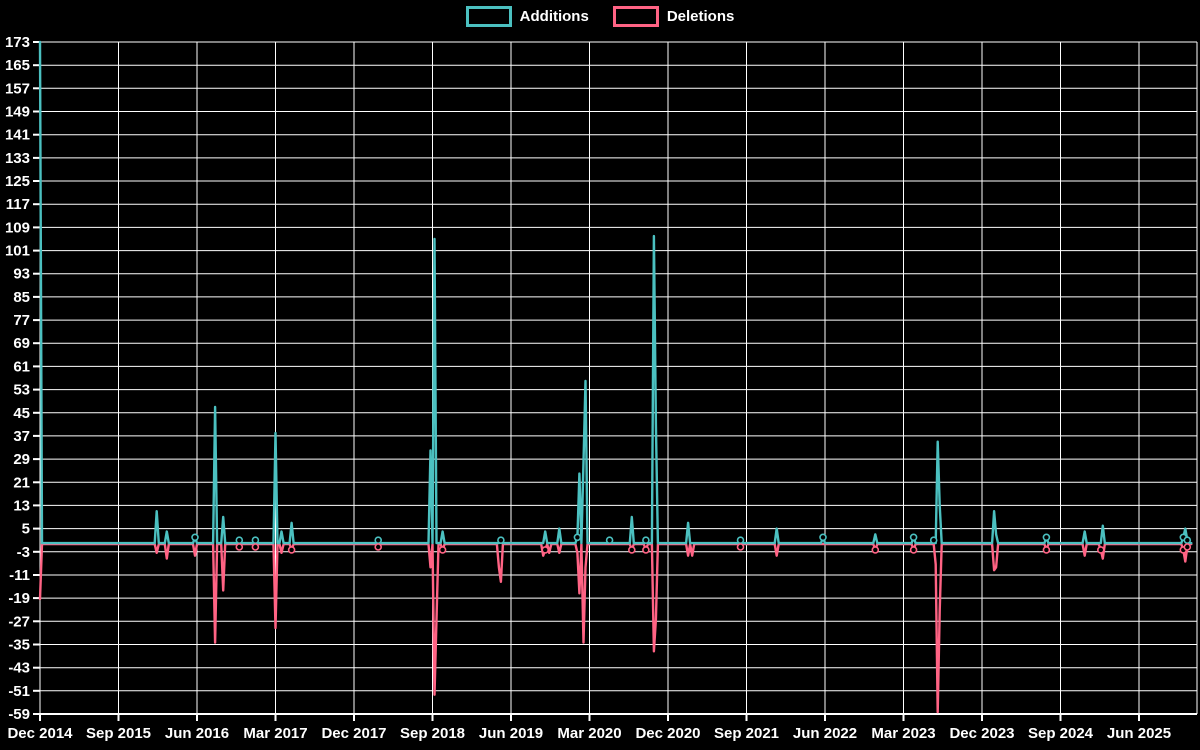  What do you see at coordinates (36, 378) in the screenshot?
I see `y-tick-marks` at bounding box center [36, 378].